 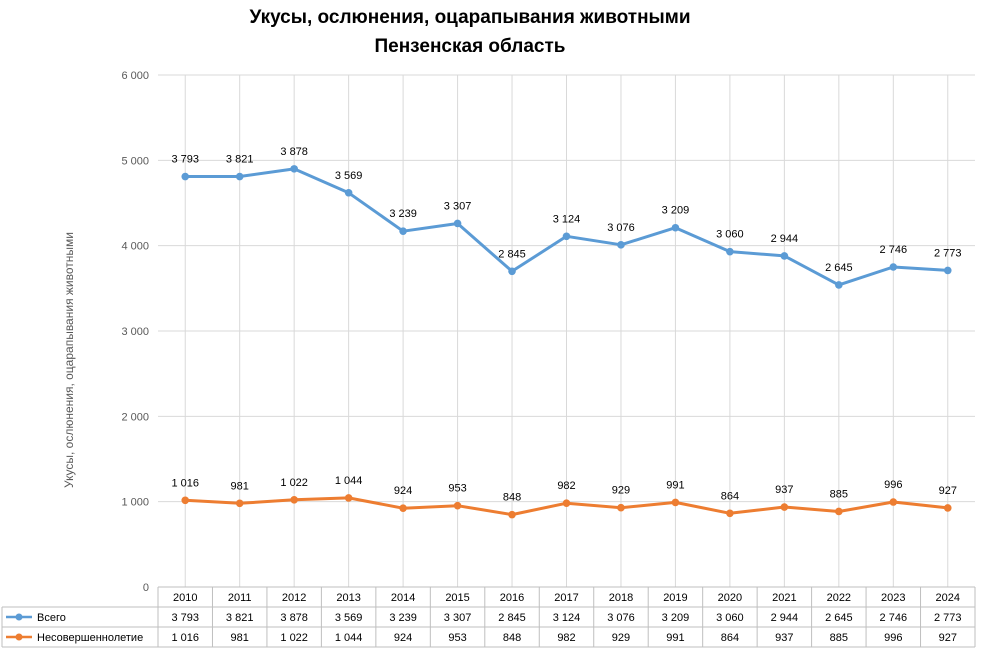 What do you see at coordinates (51, 618) in the screenshot?
I see `legend-label: Всего` at bounding box center [51, 618].